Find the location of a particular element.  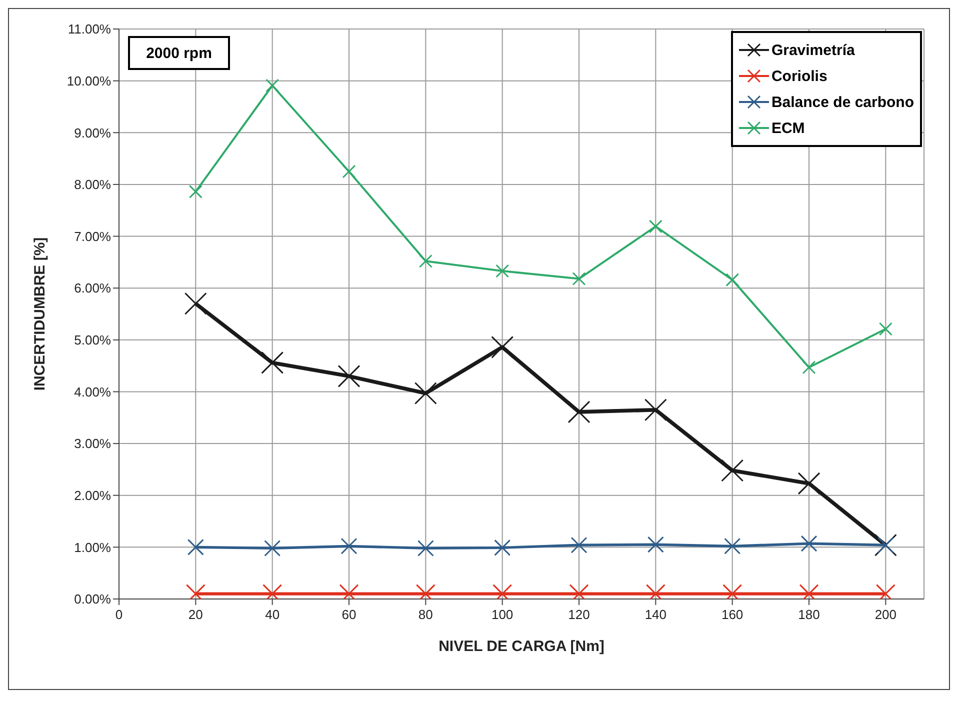

y-tick-label: 5.00% is located at coordinates (93, 340).